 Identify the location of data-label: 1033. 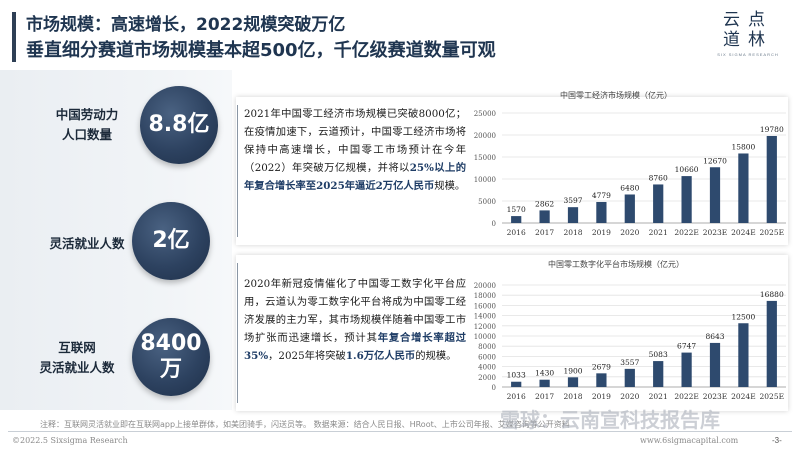
(516, 375).